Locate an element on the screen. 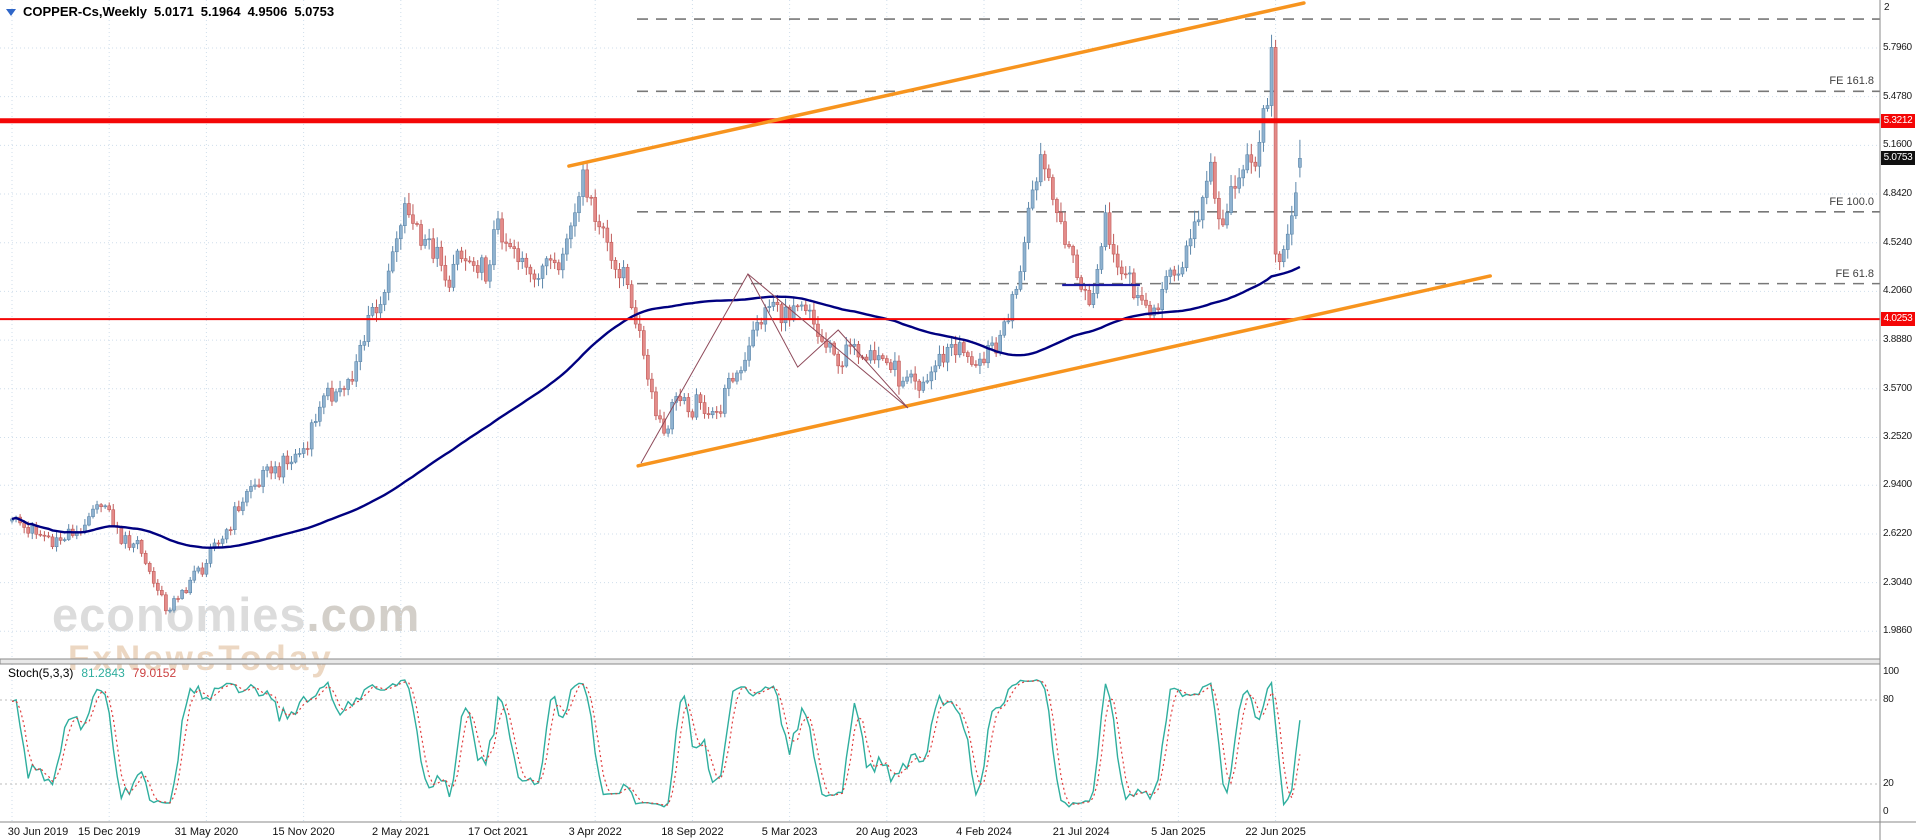 This screenshot has height=840, width=1916. stochastic-main-value: 81.2843 is located at coordinates (103, 673).